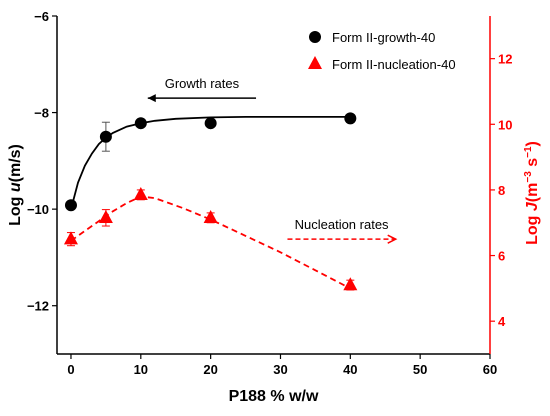 This screenshot has width=550, height=416. I want to click on legend-label-nucleation: Form II-nucleation-40, so click(394, 64).